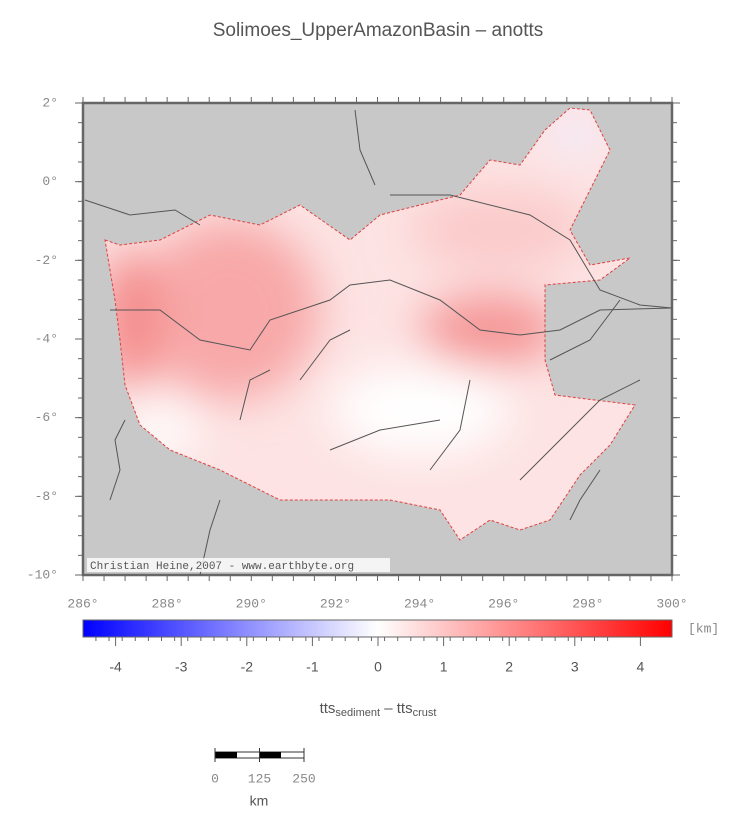  Describe the element at coordinates (377, 603) in the screenshot. I see `lon-labels: 286° 288° 290° 292° 294° 296° 298° 300°` at that location.